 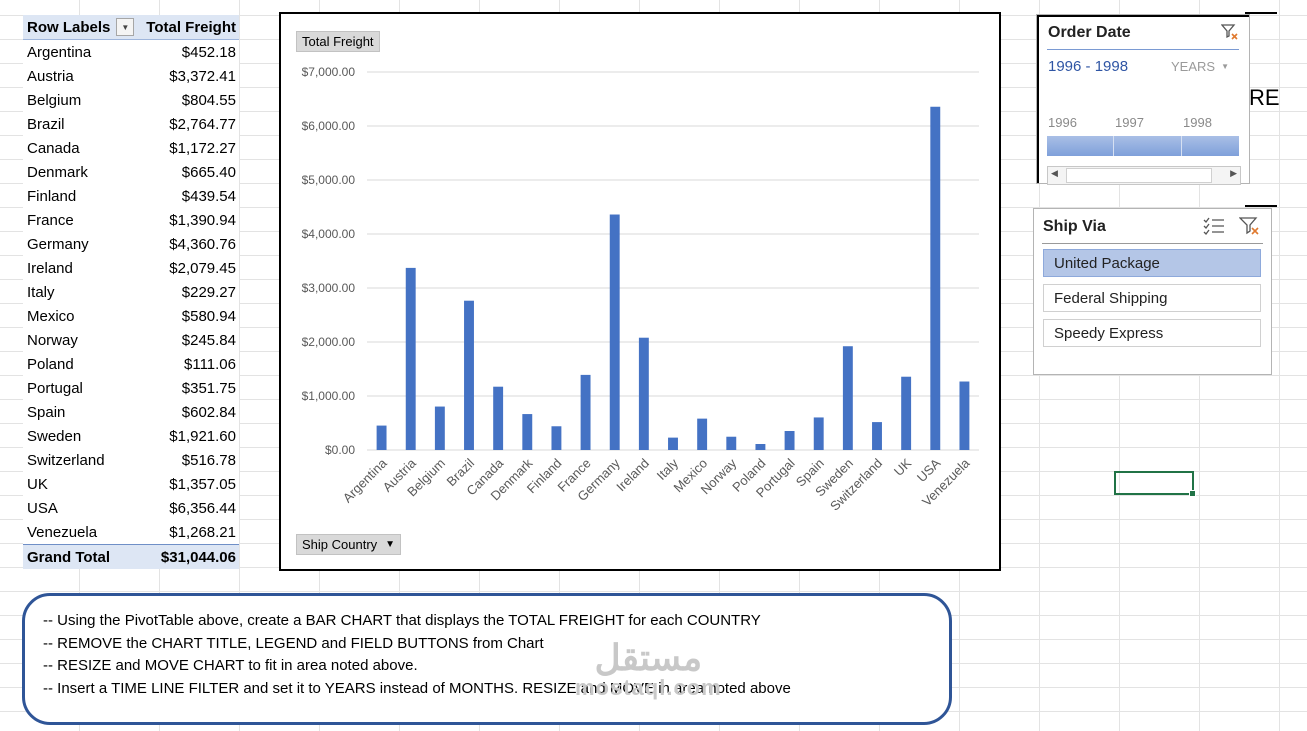 What do you see at coordinates (131, 460) in the screenshot?
I see `pivot-row: Switzerland $516.78` at bounding box center [131, 460].